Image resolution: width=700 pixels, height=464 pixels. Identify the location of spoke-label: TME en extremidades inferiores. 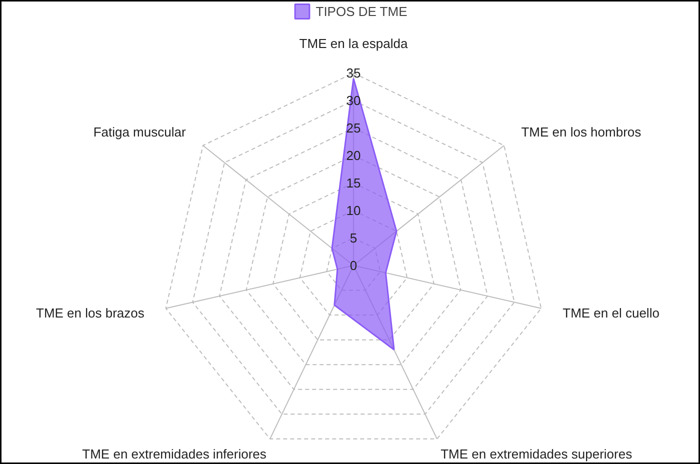
(174, 454).